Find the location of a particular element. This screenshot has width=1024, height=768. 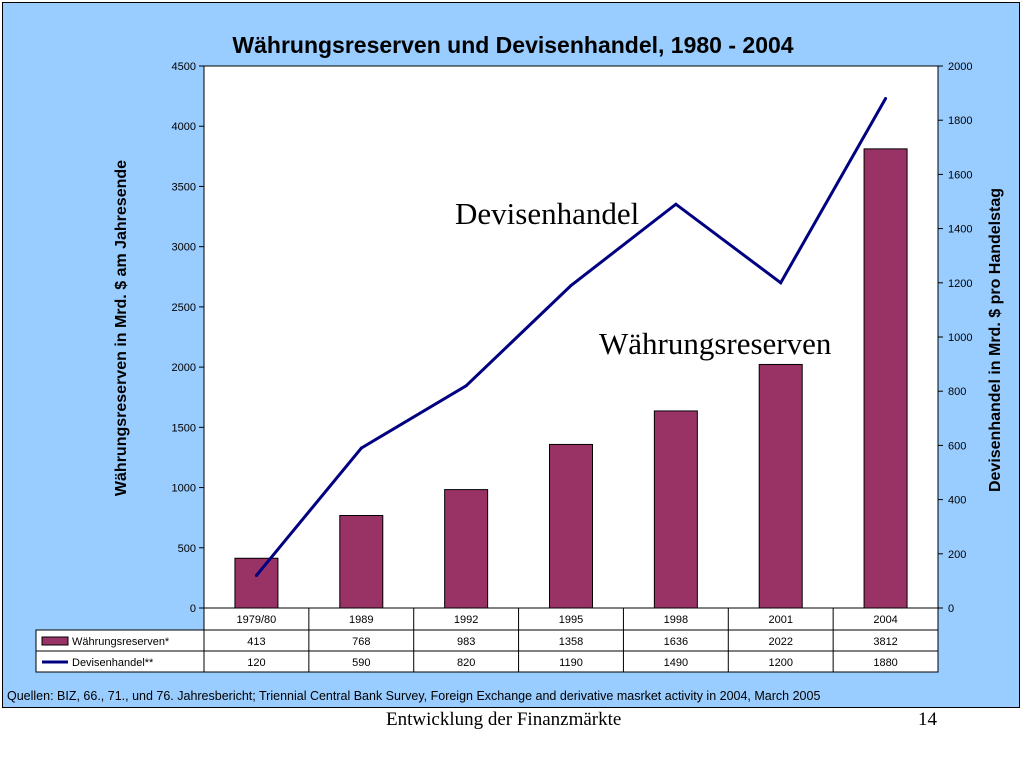

right-tick-label: 1000 is located at coordinates (960, 338).